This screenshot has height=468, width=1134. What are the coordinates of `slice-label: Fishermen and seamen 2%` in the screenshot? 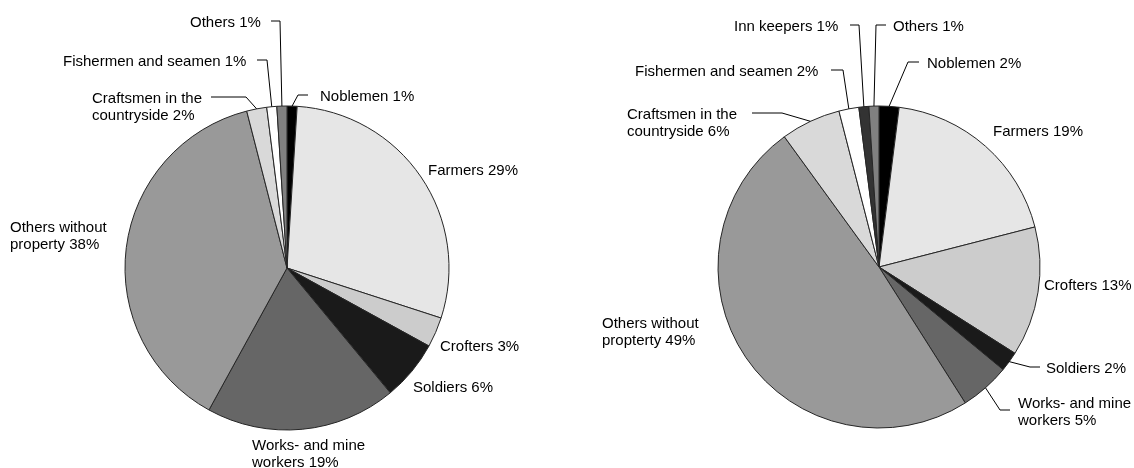 It's located at (727, 70).